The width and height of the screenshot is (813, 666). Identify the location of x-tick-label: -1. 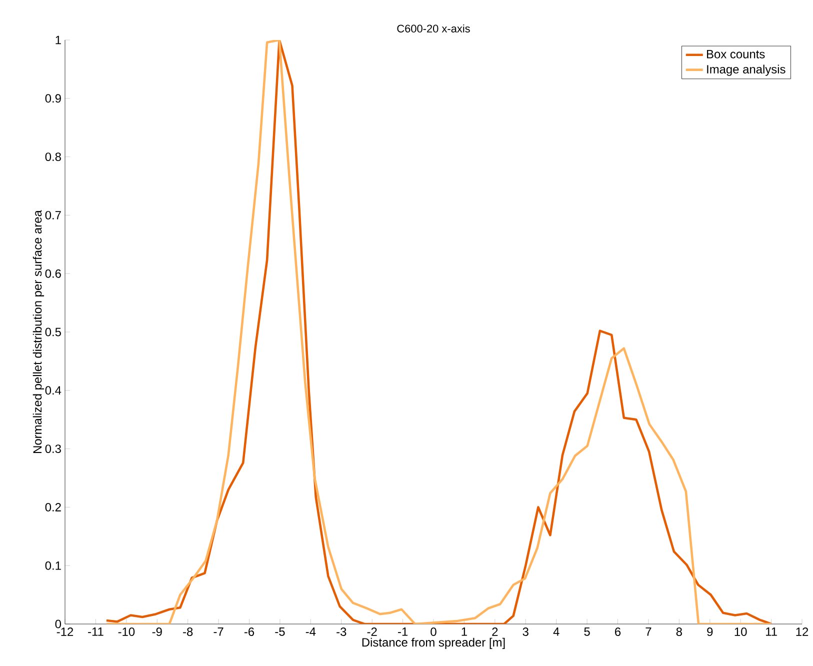
(403, 632).